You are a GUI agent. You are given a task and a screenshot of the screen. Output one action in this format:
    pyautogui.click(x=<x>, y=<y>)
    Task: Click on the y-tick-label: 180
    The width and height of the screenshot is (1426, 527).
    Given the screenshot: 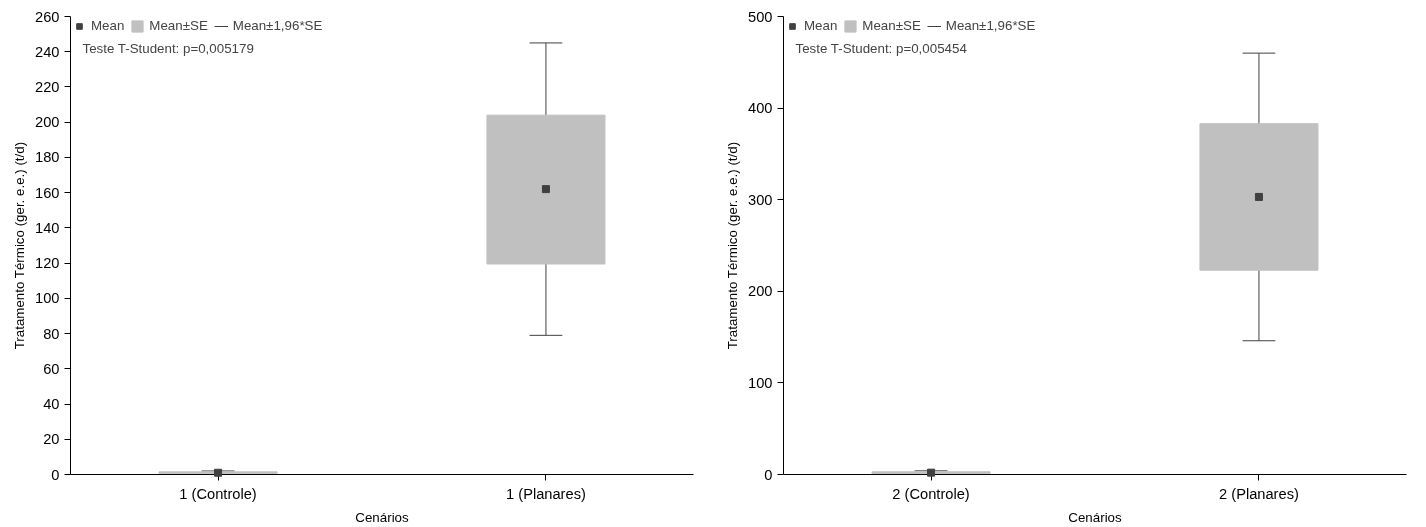 What is the action you would take?
    pyautogui.click(x=47, y=157)
    